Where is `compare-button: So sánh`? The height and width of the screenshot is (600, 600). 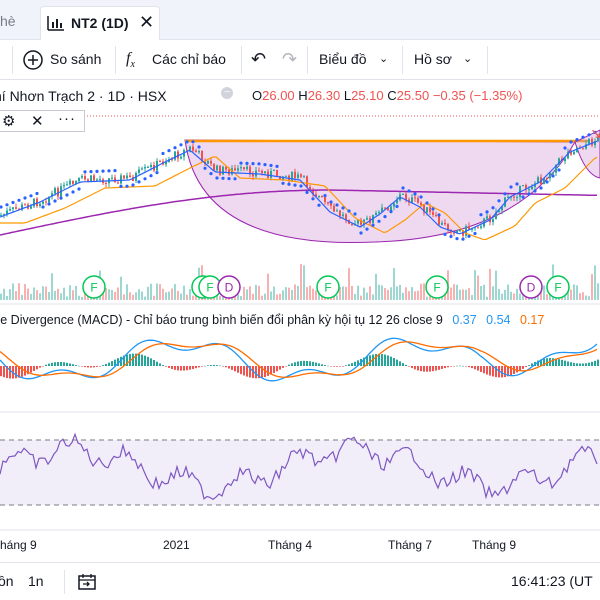 compare-button: So sánh is located at coordinates (76, 59).